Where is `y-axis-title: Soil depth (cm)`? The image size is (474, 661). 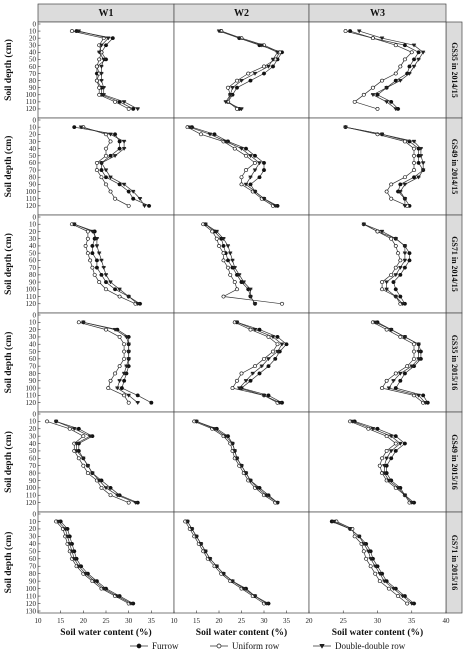
y-axis-title: Soil depth (cm) is located at coordinates (8, 167).